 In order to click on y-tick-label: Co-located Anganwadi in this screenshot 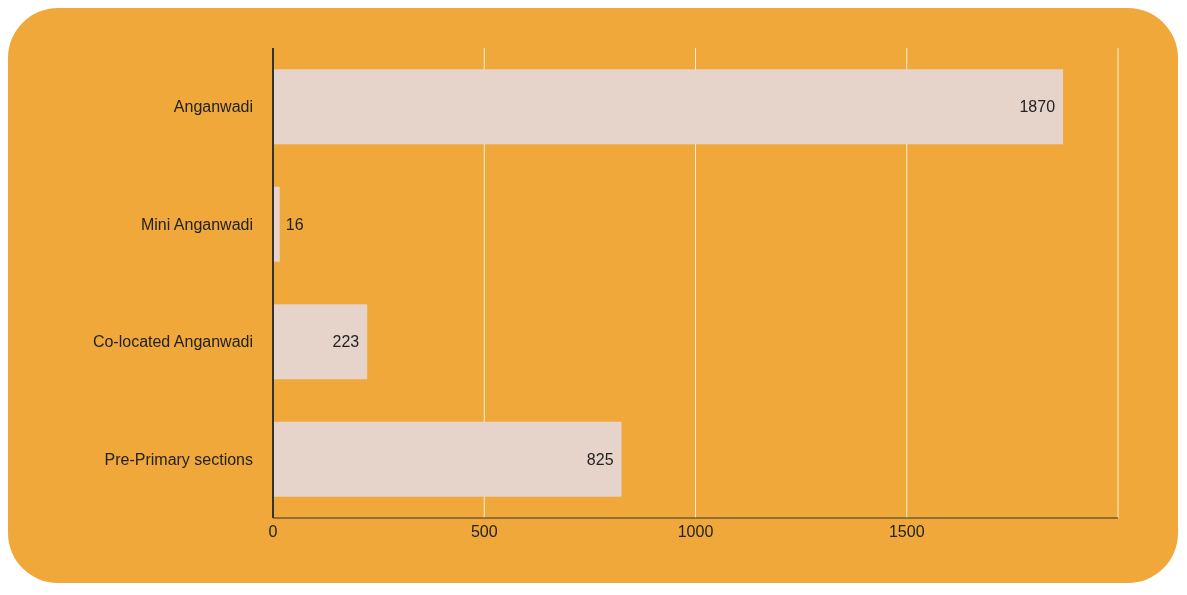, I will do `click(172, 342)`.